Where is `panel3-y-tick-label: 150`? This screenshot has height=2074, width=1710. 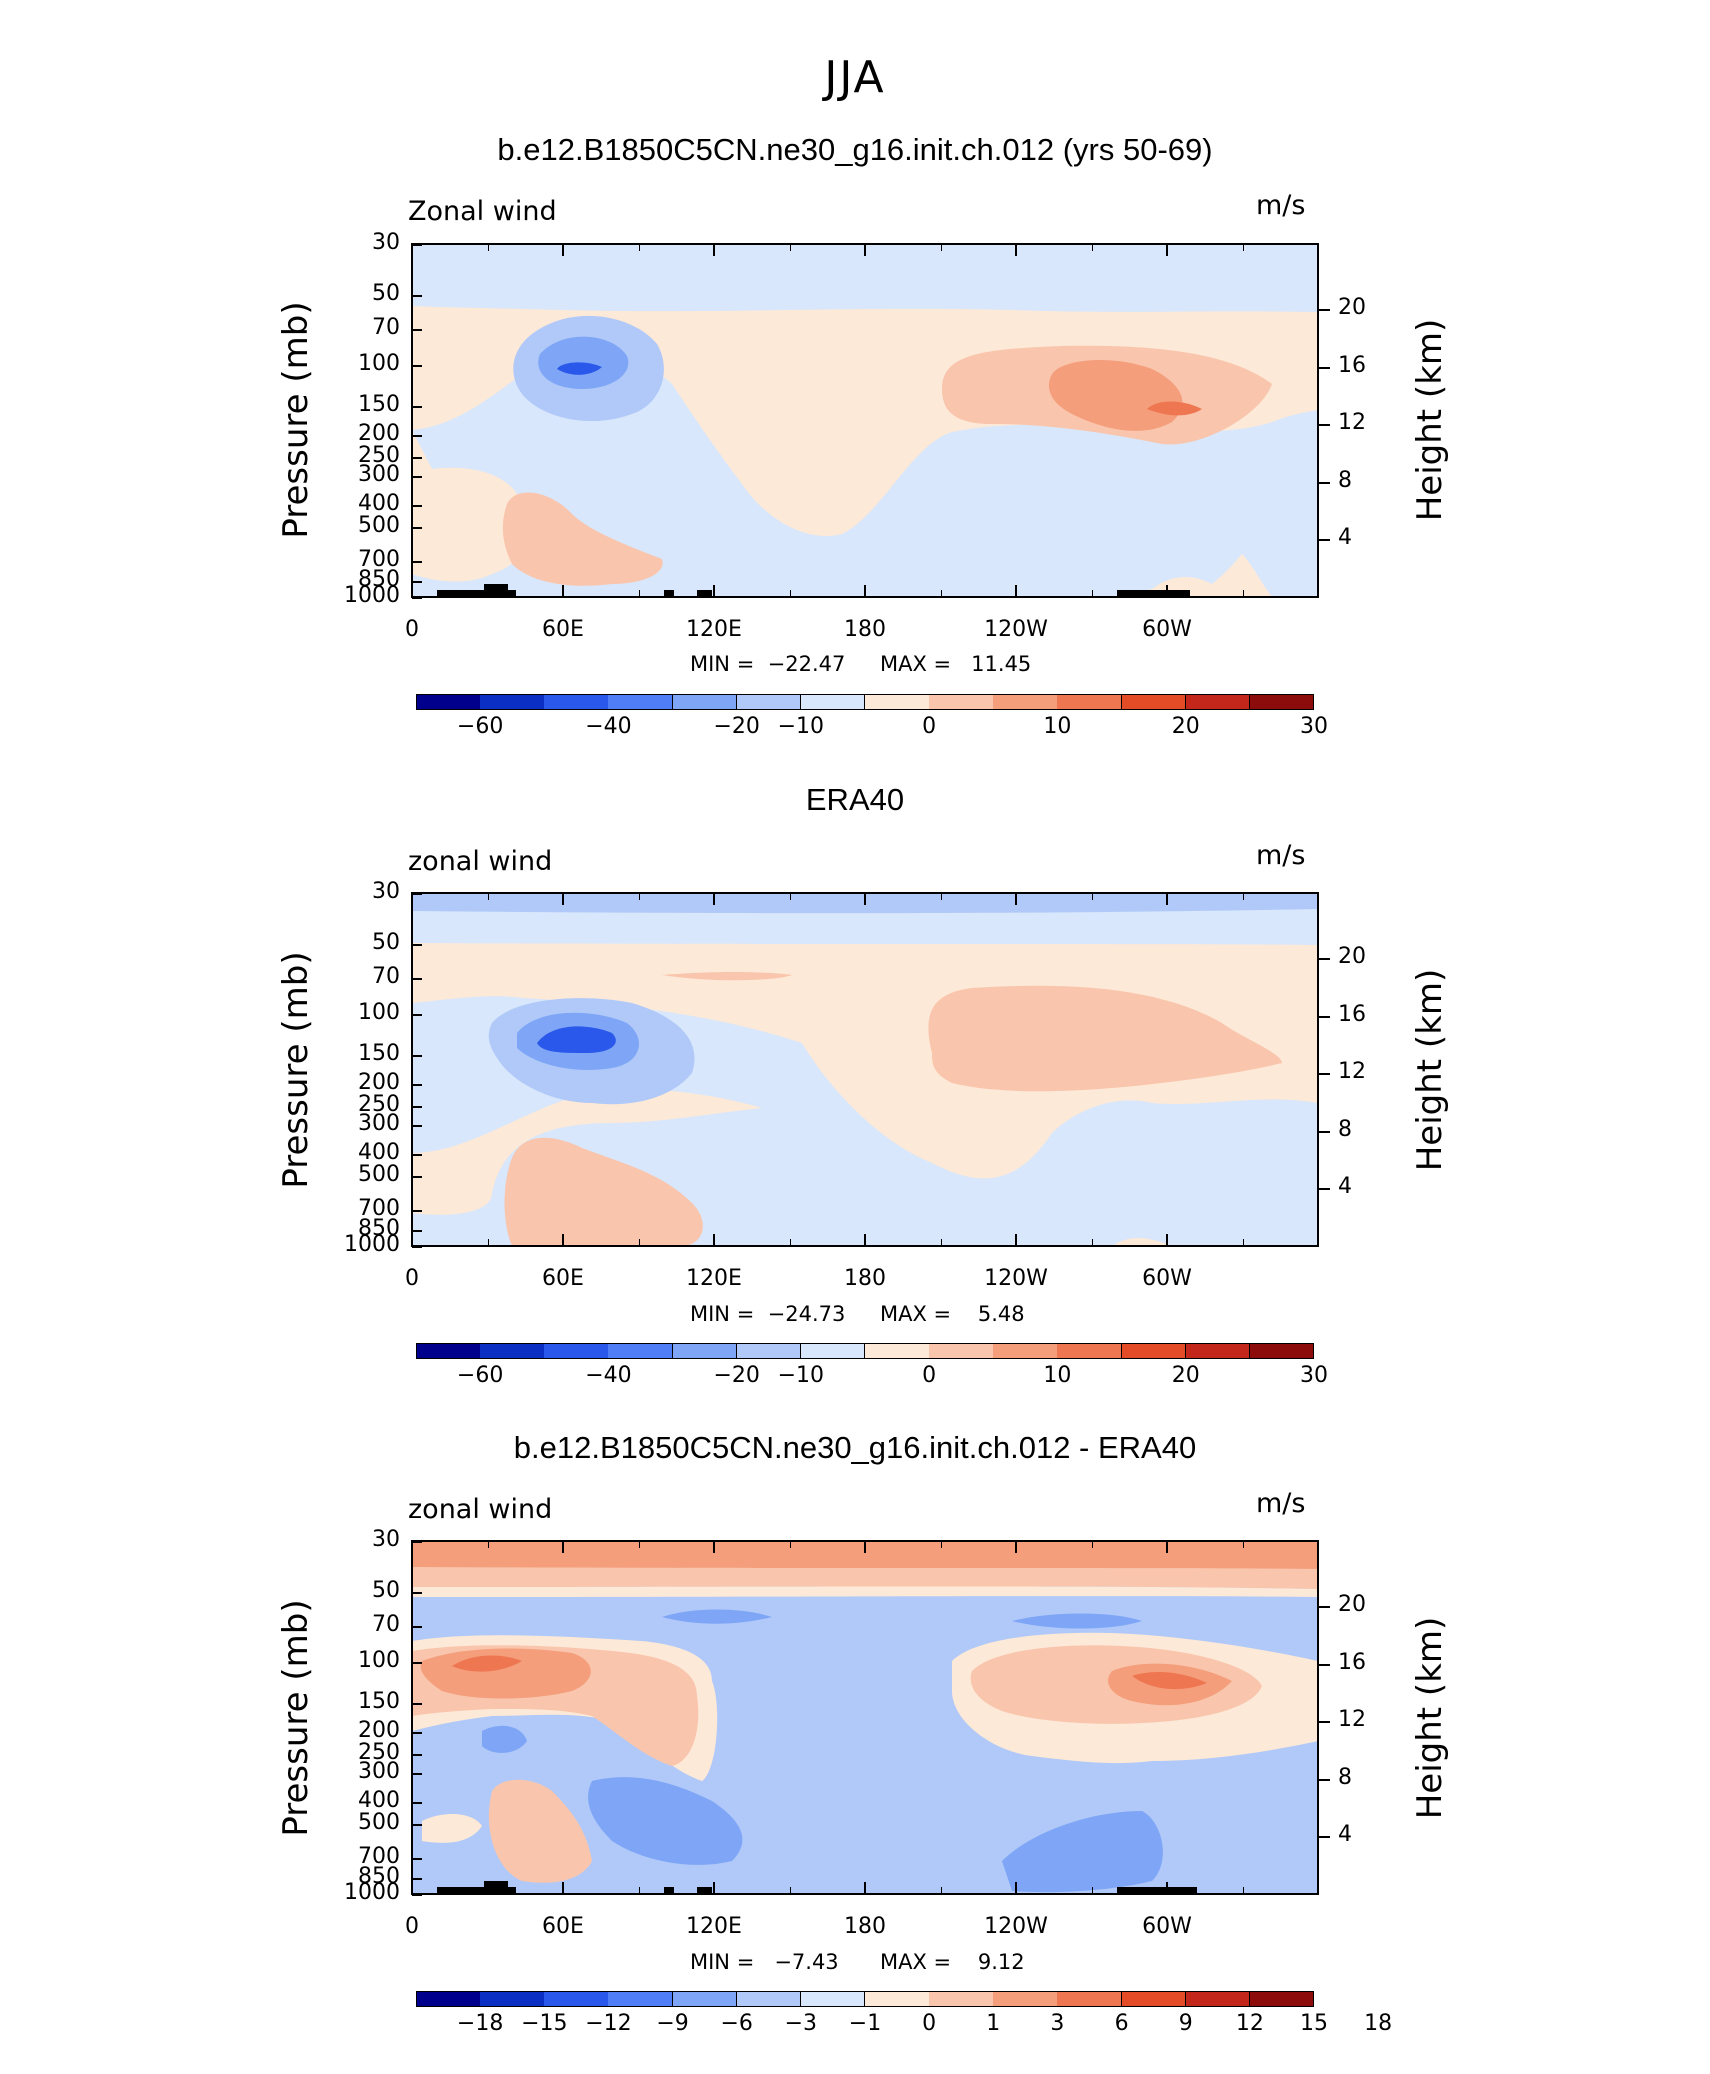
panel3-y-tick-label: 150 is located at coordinates (379, 1702).